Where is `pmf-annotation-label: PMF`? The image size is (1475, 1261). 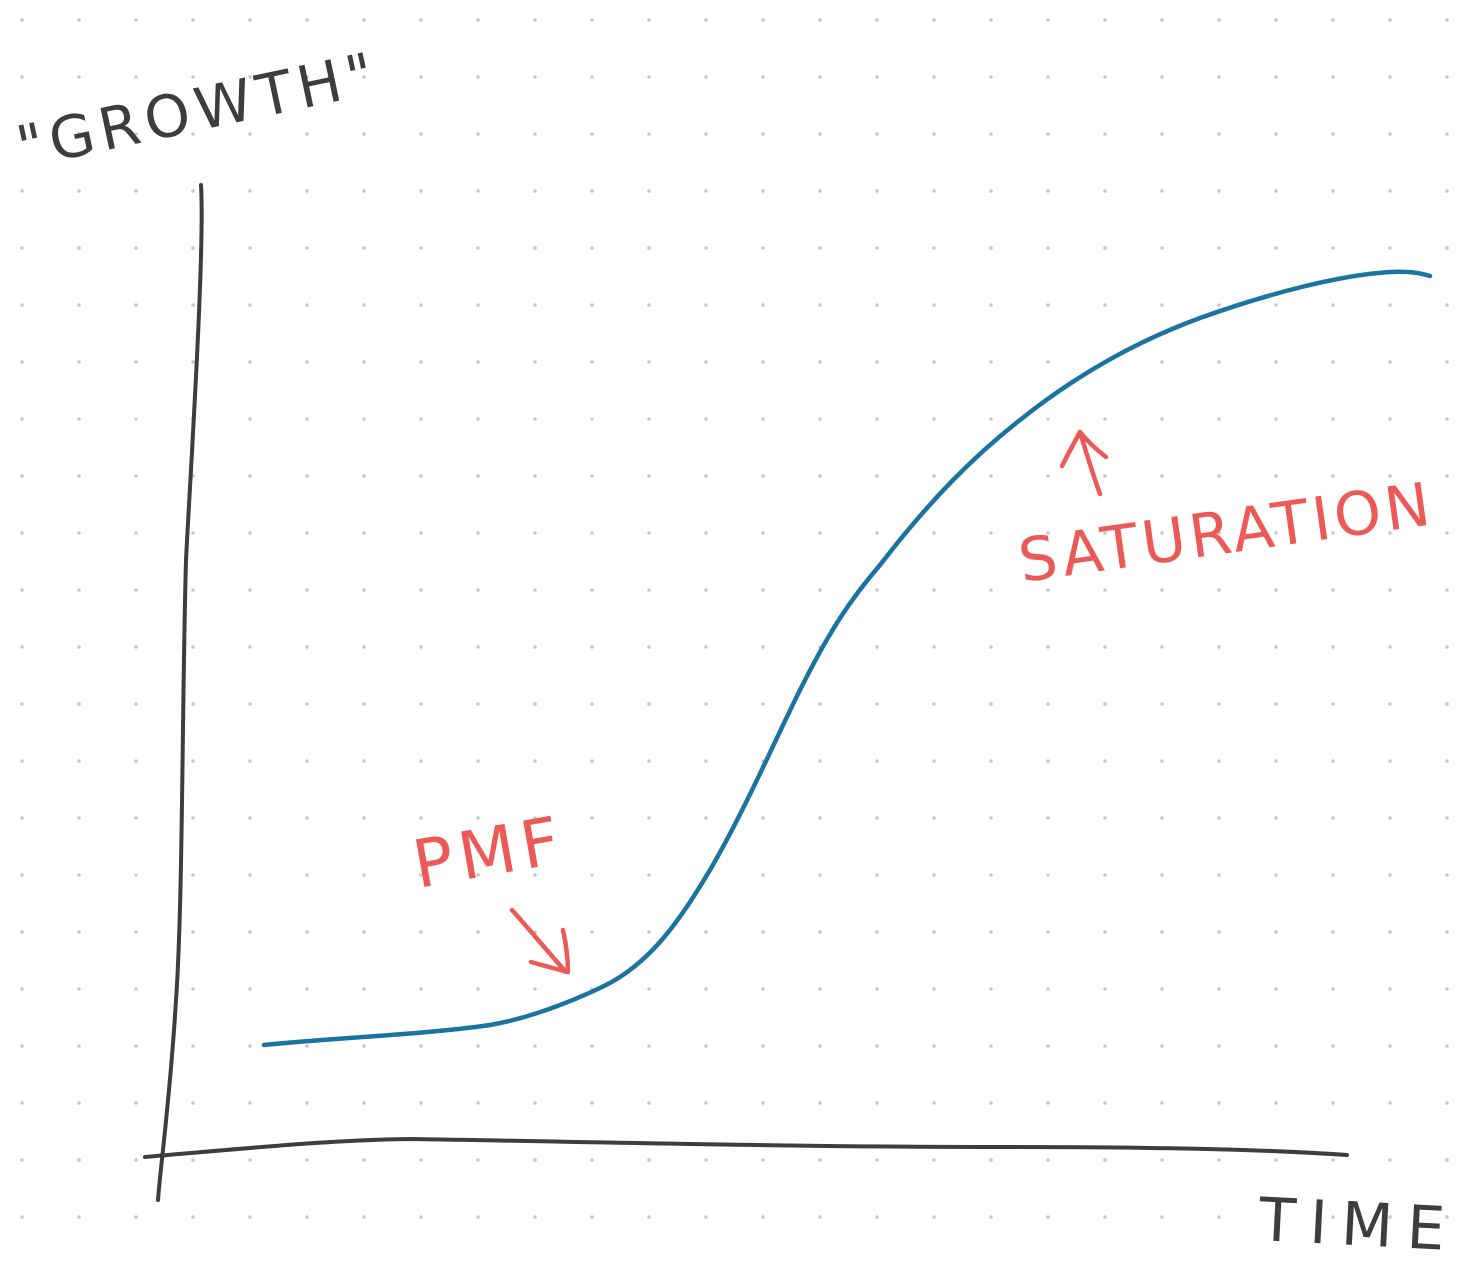 pmf-annotation-label: PMF is located at coordinates (489, 852).